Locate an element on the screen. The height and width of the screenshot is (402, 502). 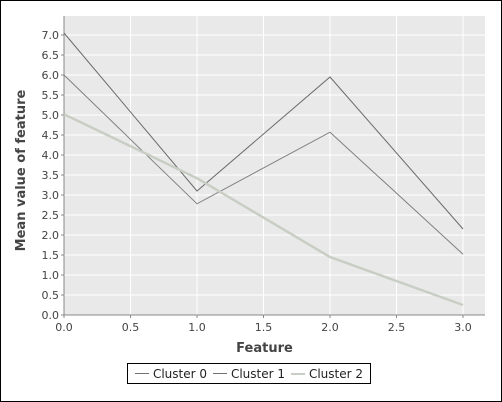
x-tick-label: 3.0 is located at coordinates (463, 327).